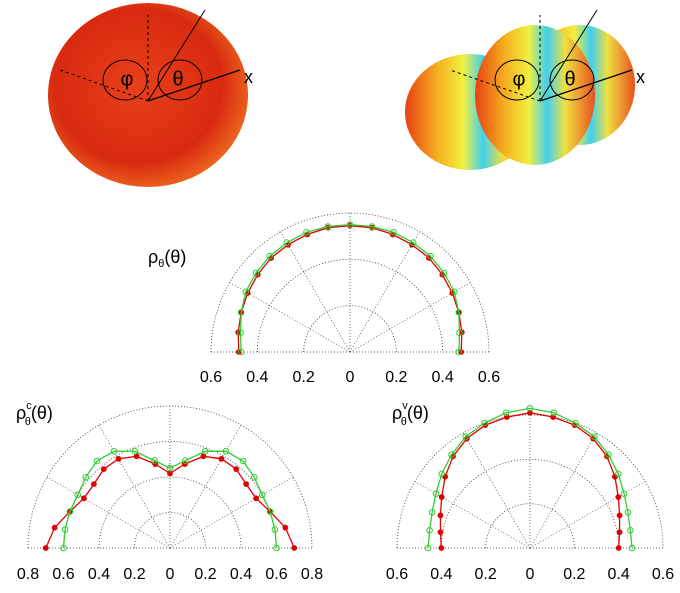 The width and height of the screenshot is (680, 593). What do you see at coordinates (530, 574) in the screenshot?
I see `tick-label: 0` at bounding box center [530, 574].